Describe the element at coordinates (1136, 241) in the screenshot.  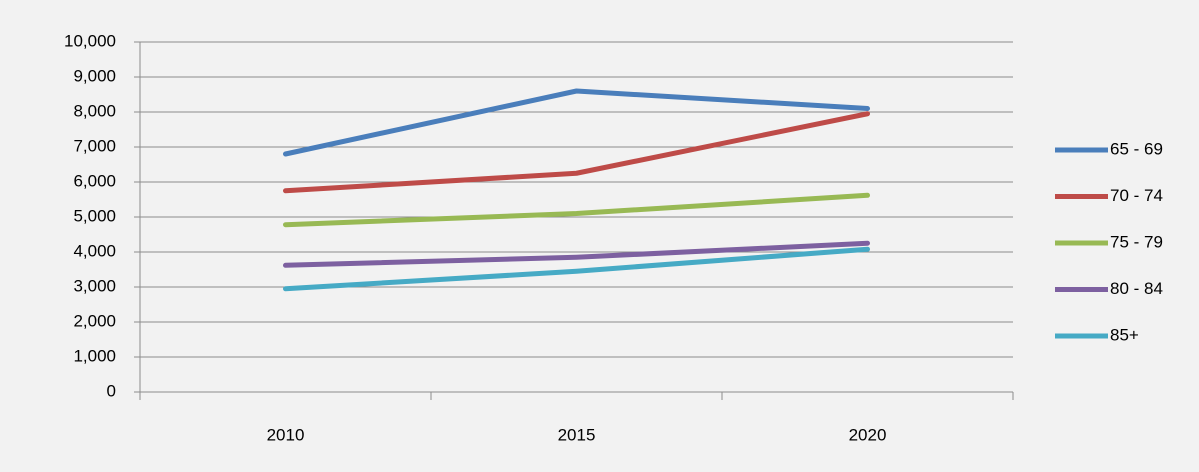
I see `legend-label: 75 - 79` at that location.